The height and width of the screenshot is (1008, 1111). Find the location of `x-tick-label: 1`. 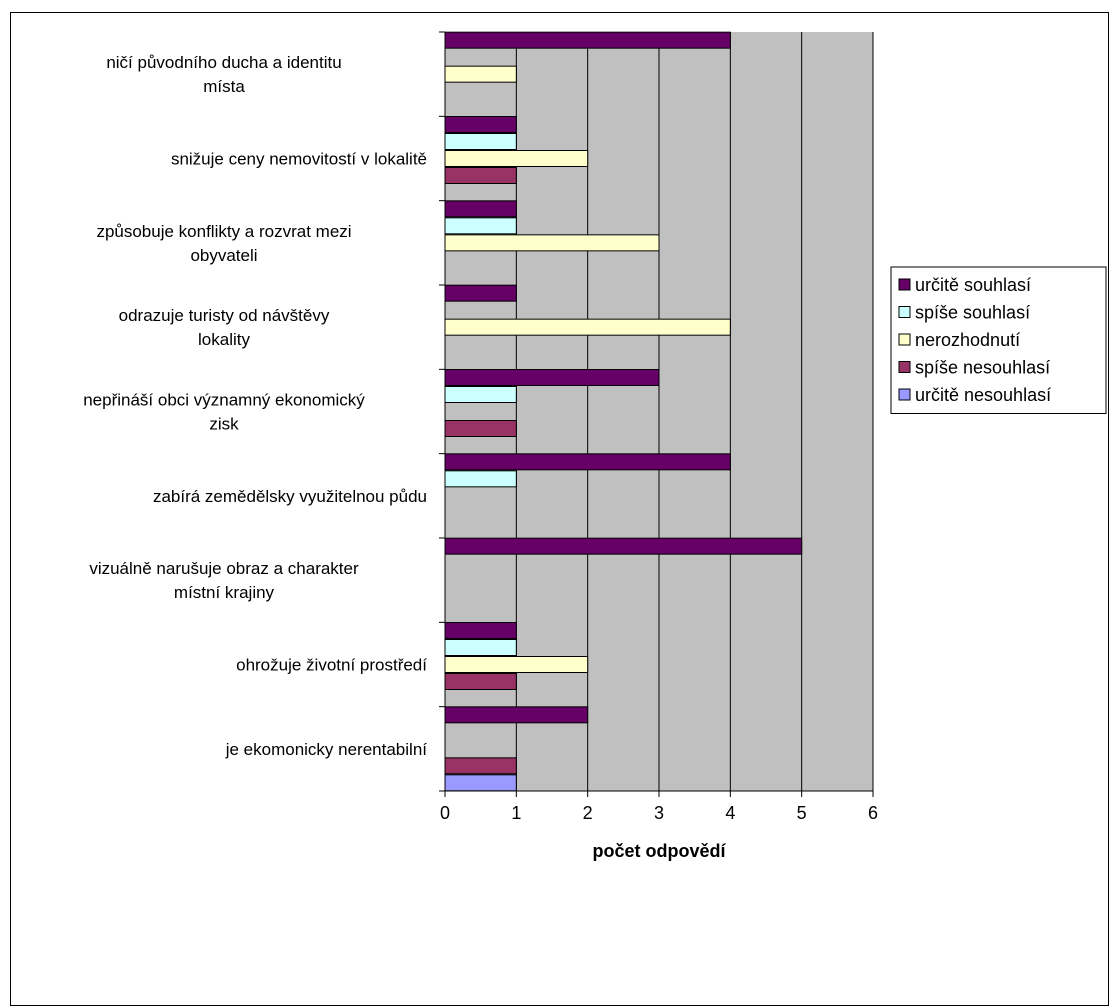

x-tick-label: 1 is located at coordinates (516, 813).